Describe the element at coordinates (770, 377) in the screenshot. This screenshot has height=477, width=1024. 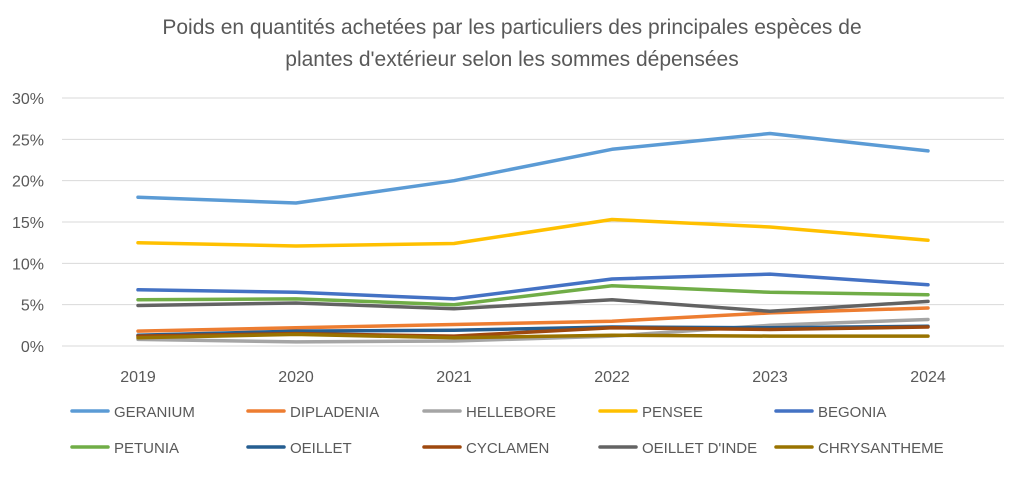
I see `x-tick-label: 2023` at that location.